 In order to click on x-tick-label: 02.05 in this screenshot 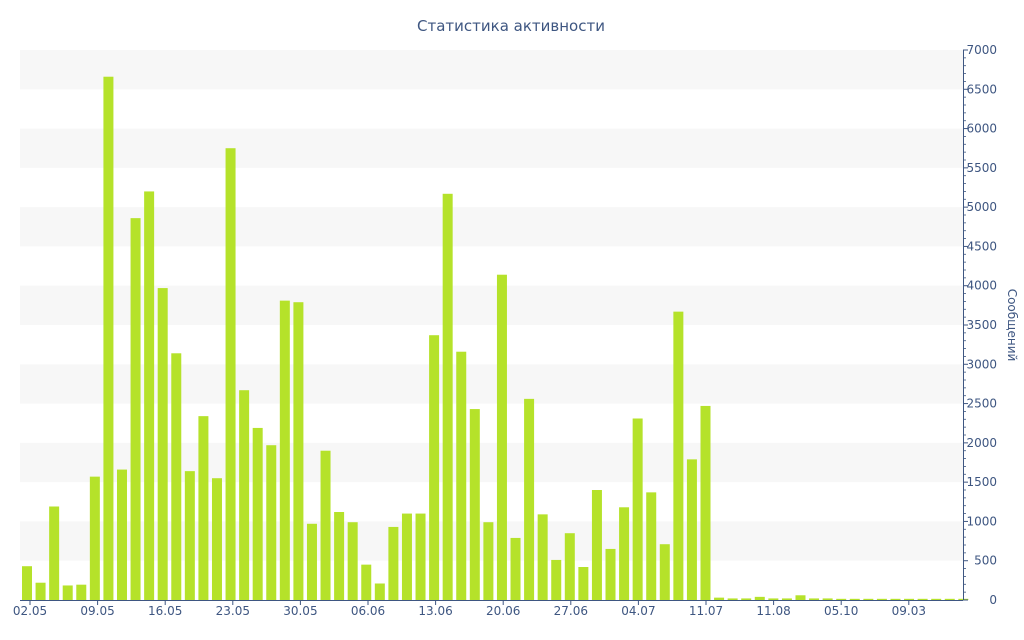, I will do `click(30, 611)`.